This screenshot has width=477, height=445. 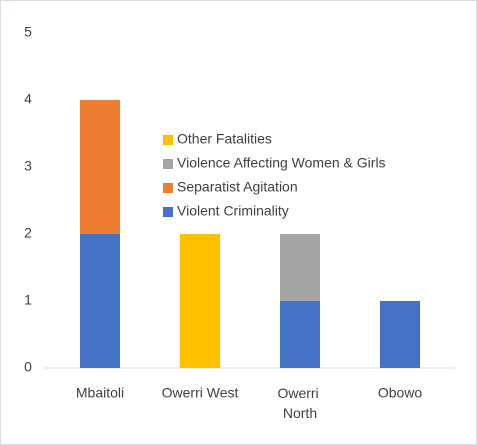 What do you see at coordinates (28, 166) in the screenshot?
I see `y-tick-label: 3` at bounding box center [28, 166].